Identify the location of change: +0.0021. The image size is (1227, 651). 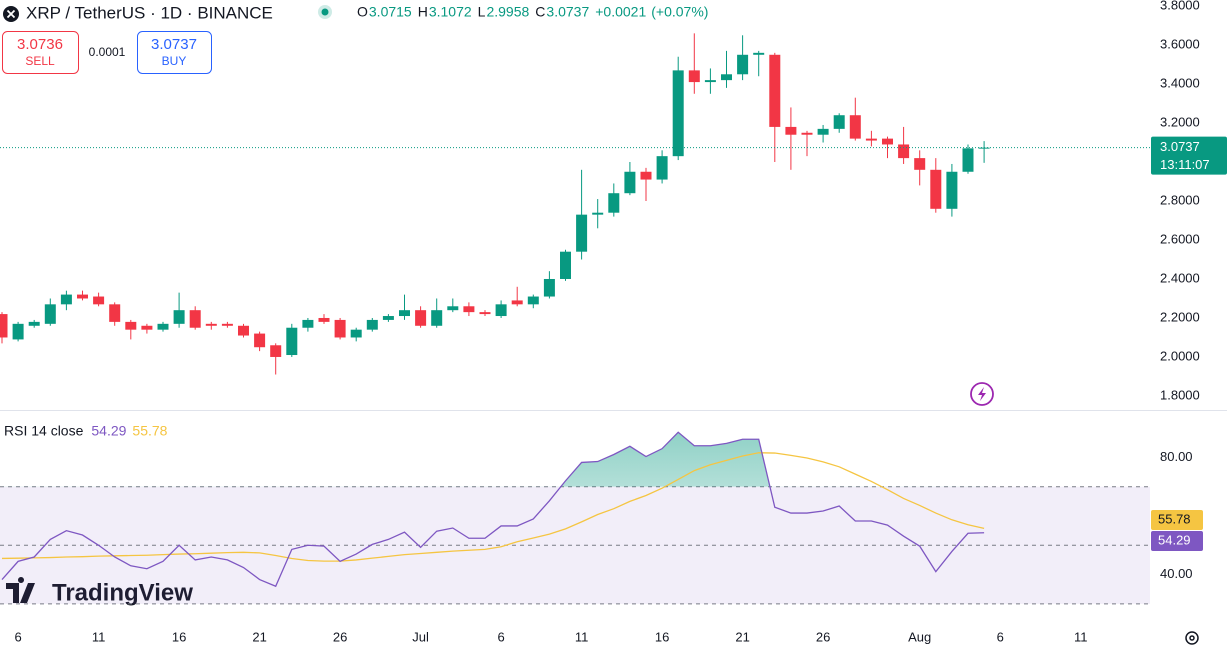
(620, 12).